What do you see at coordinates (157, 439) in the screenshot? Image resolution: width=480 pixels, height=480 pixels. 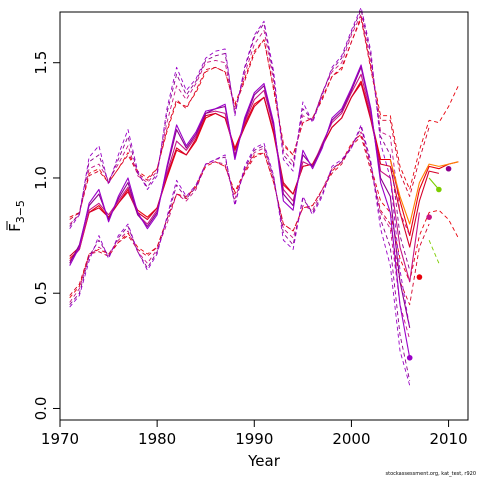 I see `x-tick-label-1980: 1980` at bounding box center [157, 439].